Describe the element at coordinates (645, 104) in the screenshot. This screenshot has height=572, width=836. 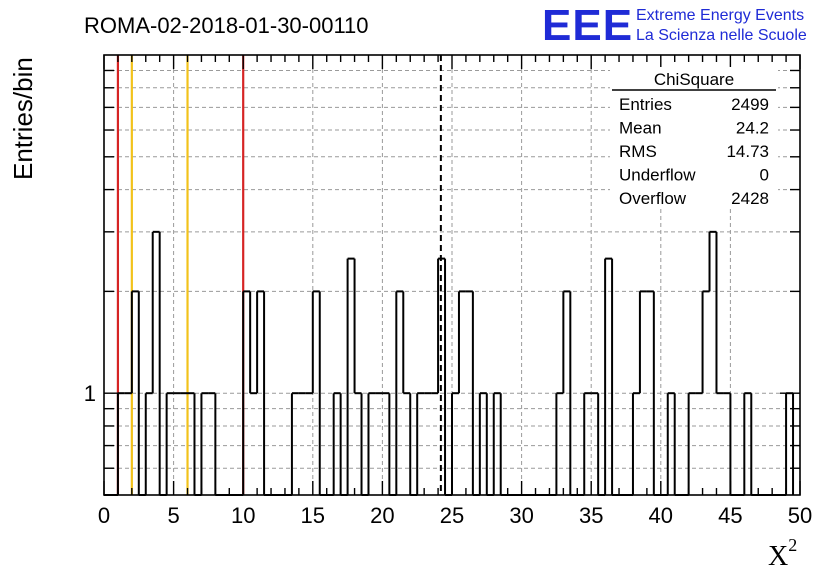
I see `stats-label: Entries` at that location.